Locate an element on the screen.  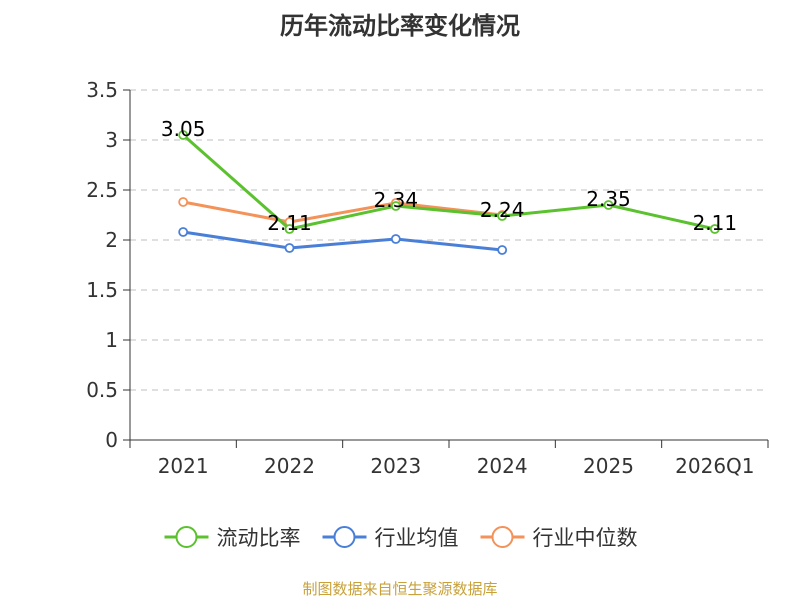
legend-label: 行业中位数 is located at coordinates (585, 538).